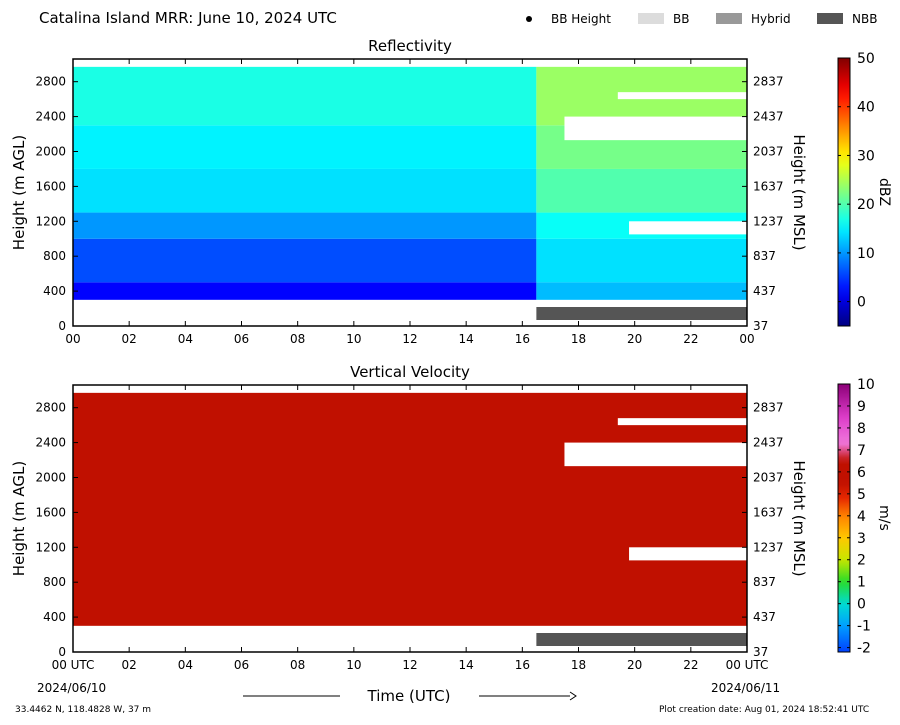 Image resolution: width=900 pixels, height=725 pixels. Describe the element at coordinates (651, 18) in the screenshot. I see `bb-legend-swatch` at that location.